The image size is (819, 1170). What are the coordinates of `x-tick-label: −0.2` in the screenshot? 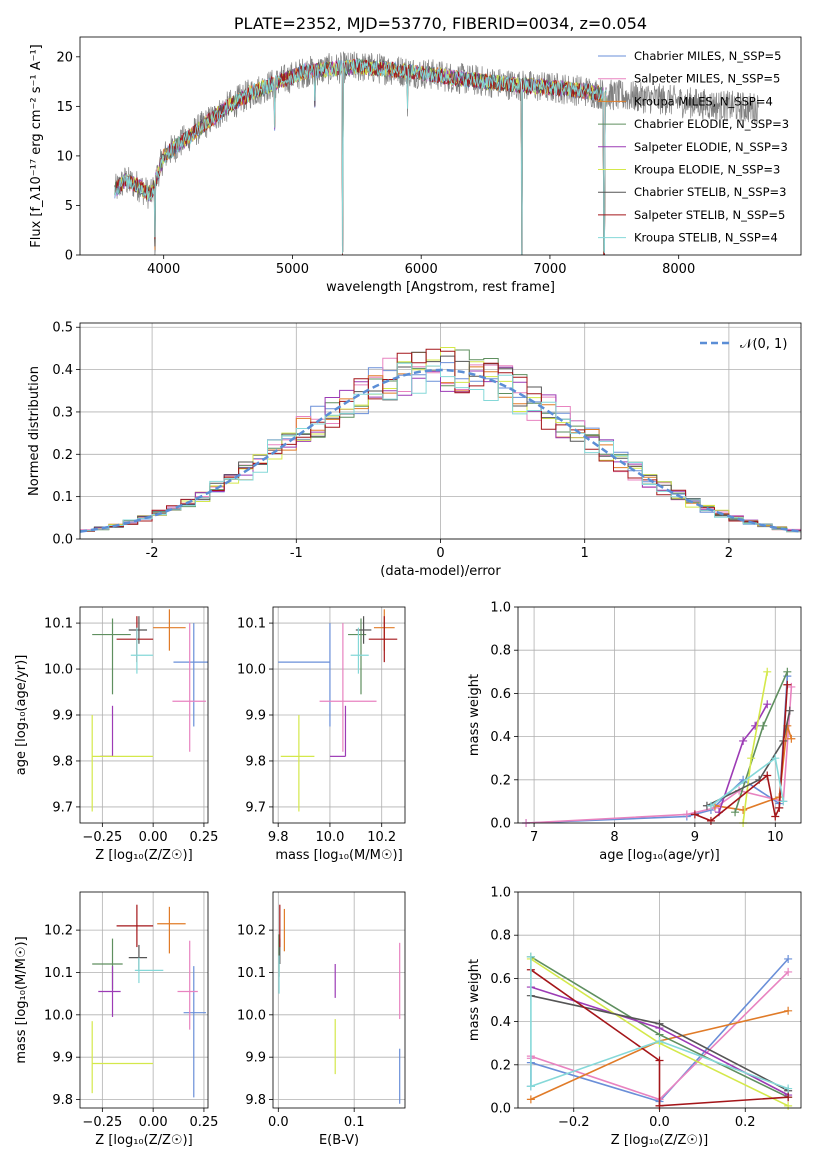 It's located at (574, 1122).